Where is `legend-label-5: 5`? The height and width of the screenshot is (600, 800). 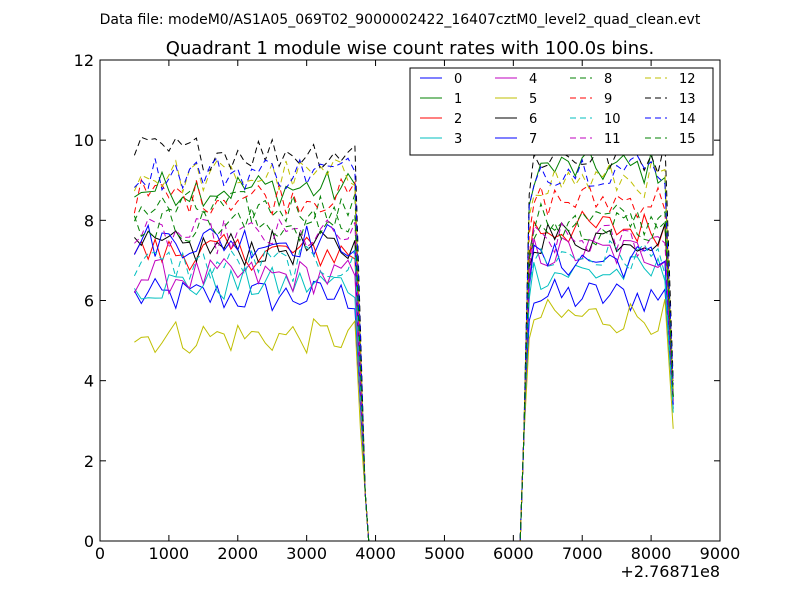 legend-label-5: 5 is located at coordinates (533, 99).